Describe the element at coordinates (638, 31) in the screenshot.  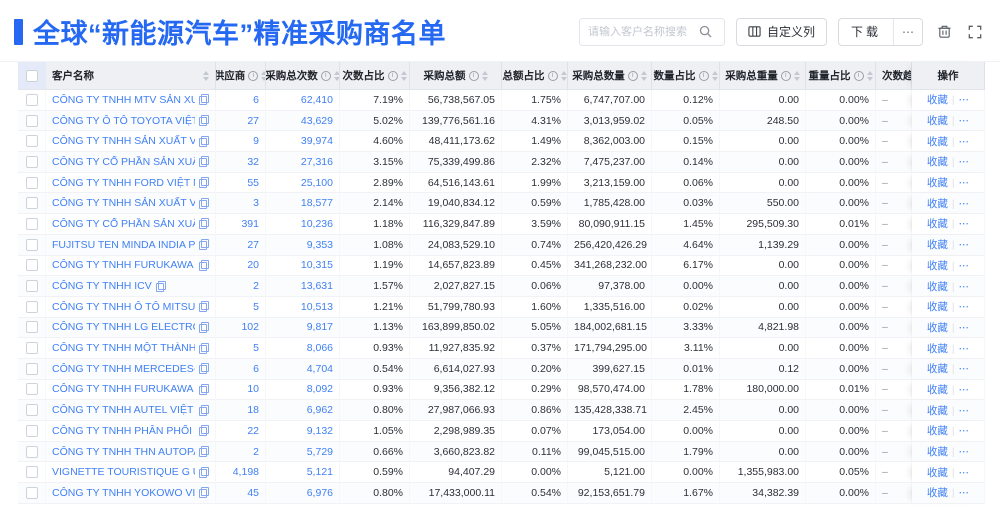
I see `search-input` at that location.